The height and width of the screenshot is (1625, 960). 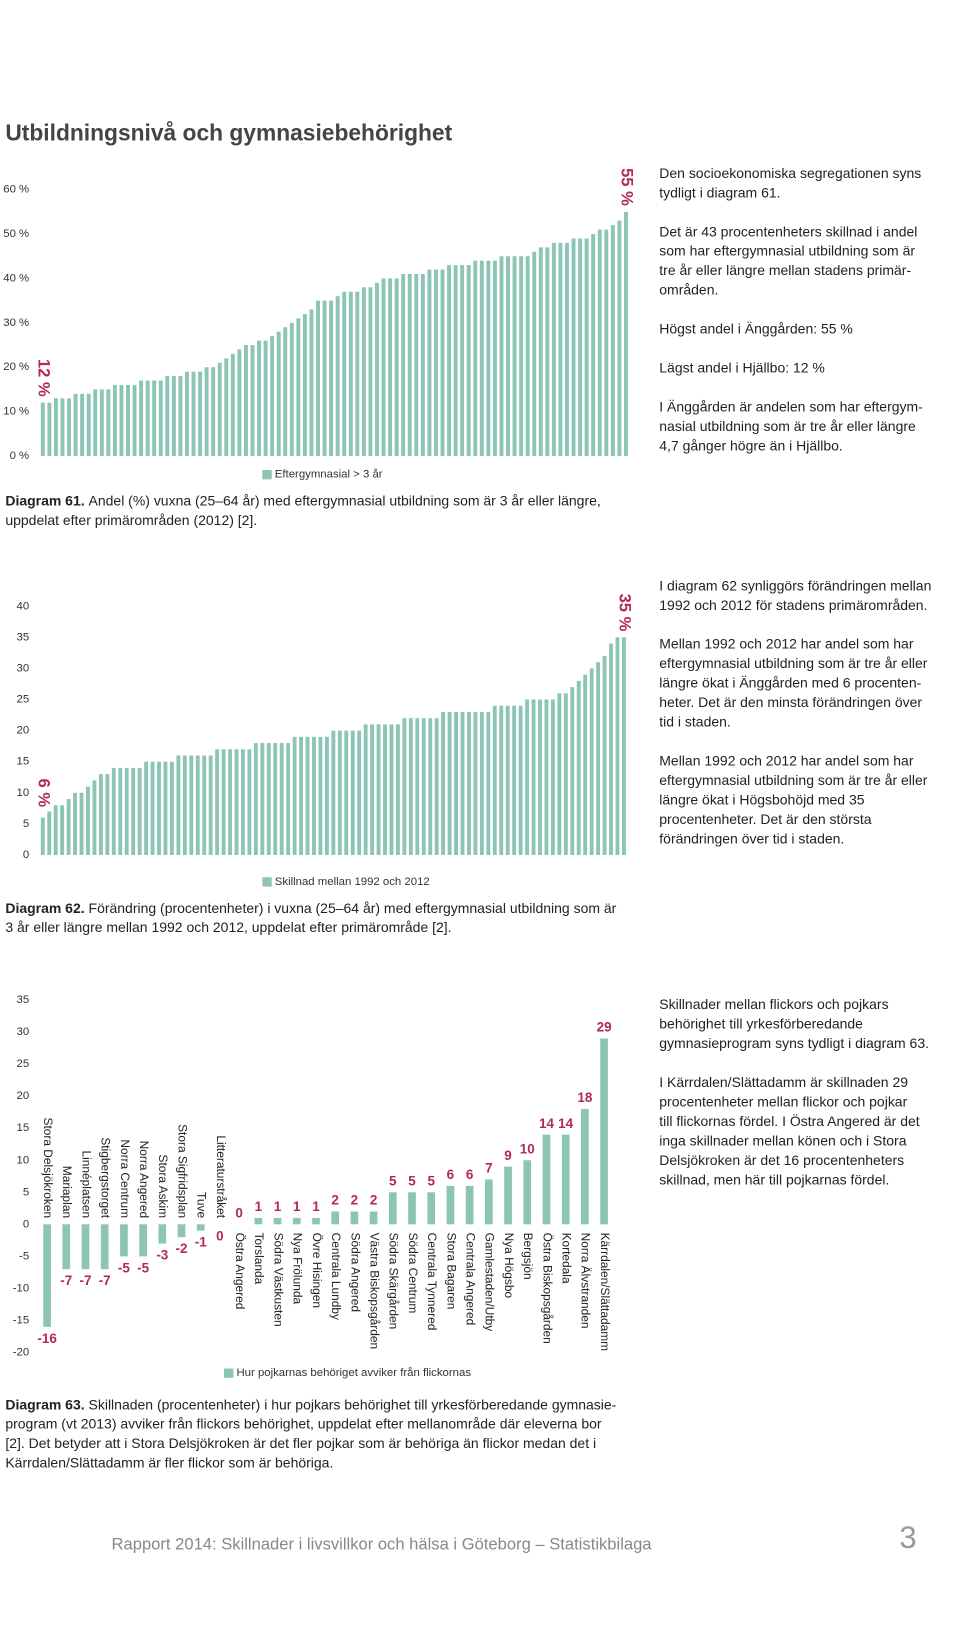 I want to click on side-text-line: behörighet till yrkesförberedande, so click(x=761, y=1023).